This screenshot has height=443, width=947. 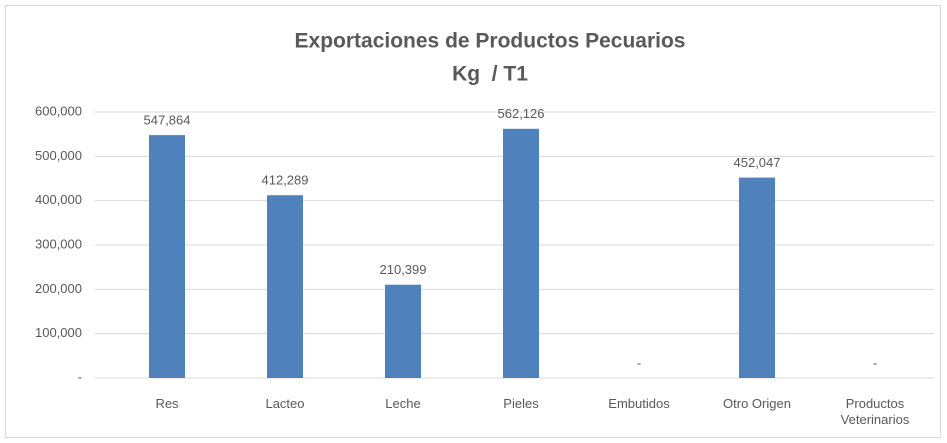 What do you see at coordinates (285, 403) in the screenshot?
I see `x-tick-label: Lacteo` at bounding box center [285, 403].